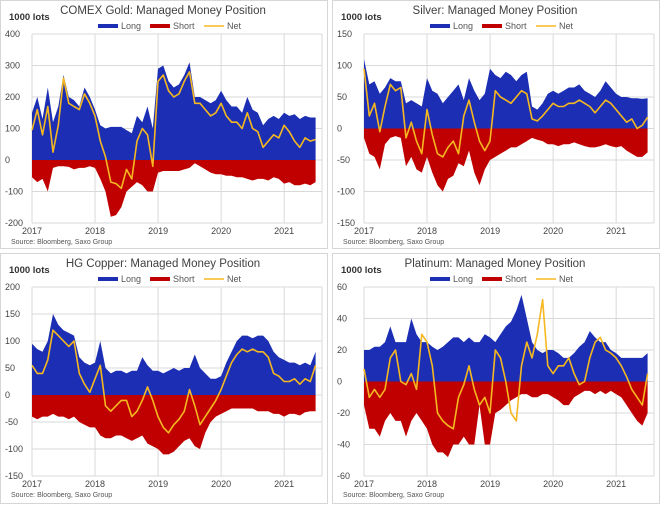  What do you see at coordinates (163, 11) in the screenshot?
I see `gold-chart-title: COMEX Gold: Managed Money Position` at bounding box center [163, 11].